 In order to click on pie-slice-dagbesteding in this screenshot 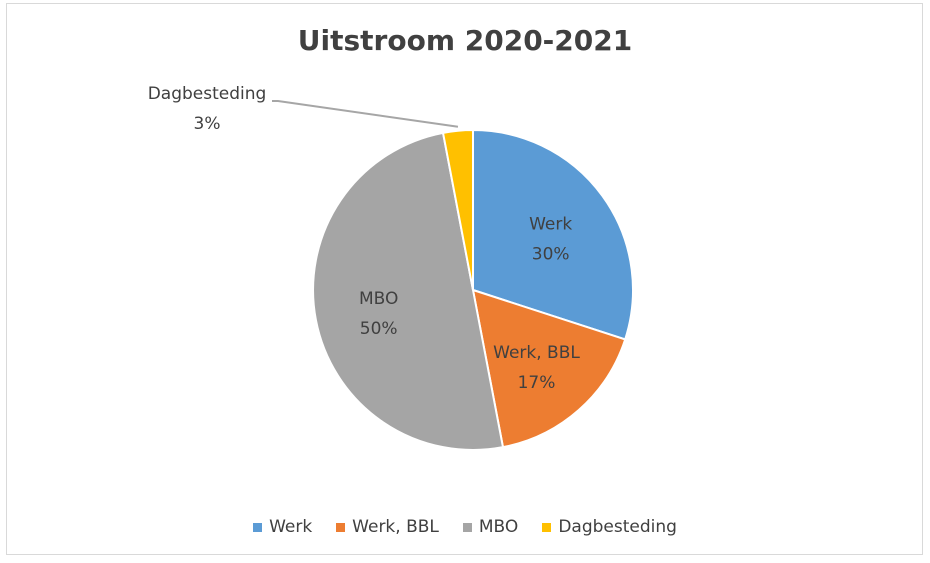, I will do `click(457, 209)`.